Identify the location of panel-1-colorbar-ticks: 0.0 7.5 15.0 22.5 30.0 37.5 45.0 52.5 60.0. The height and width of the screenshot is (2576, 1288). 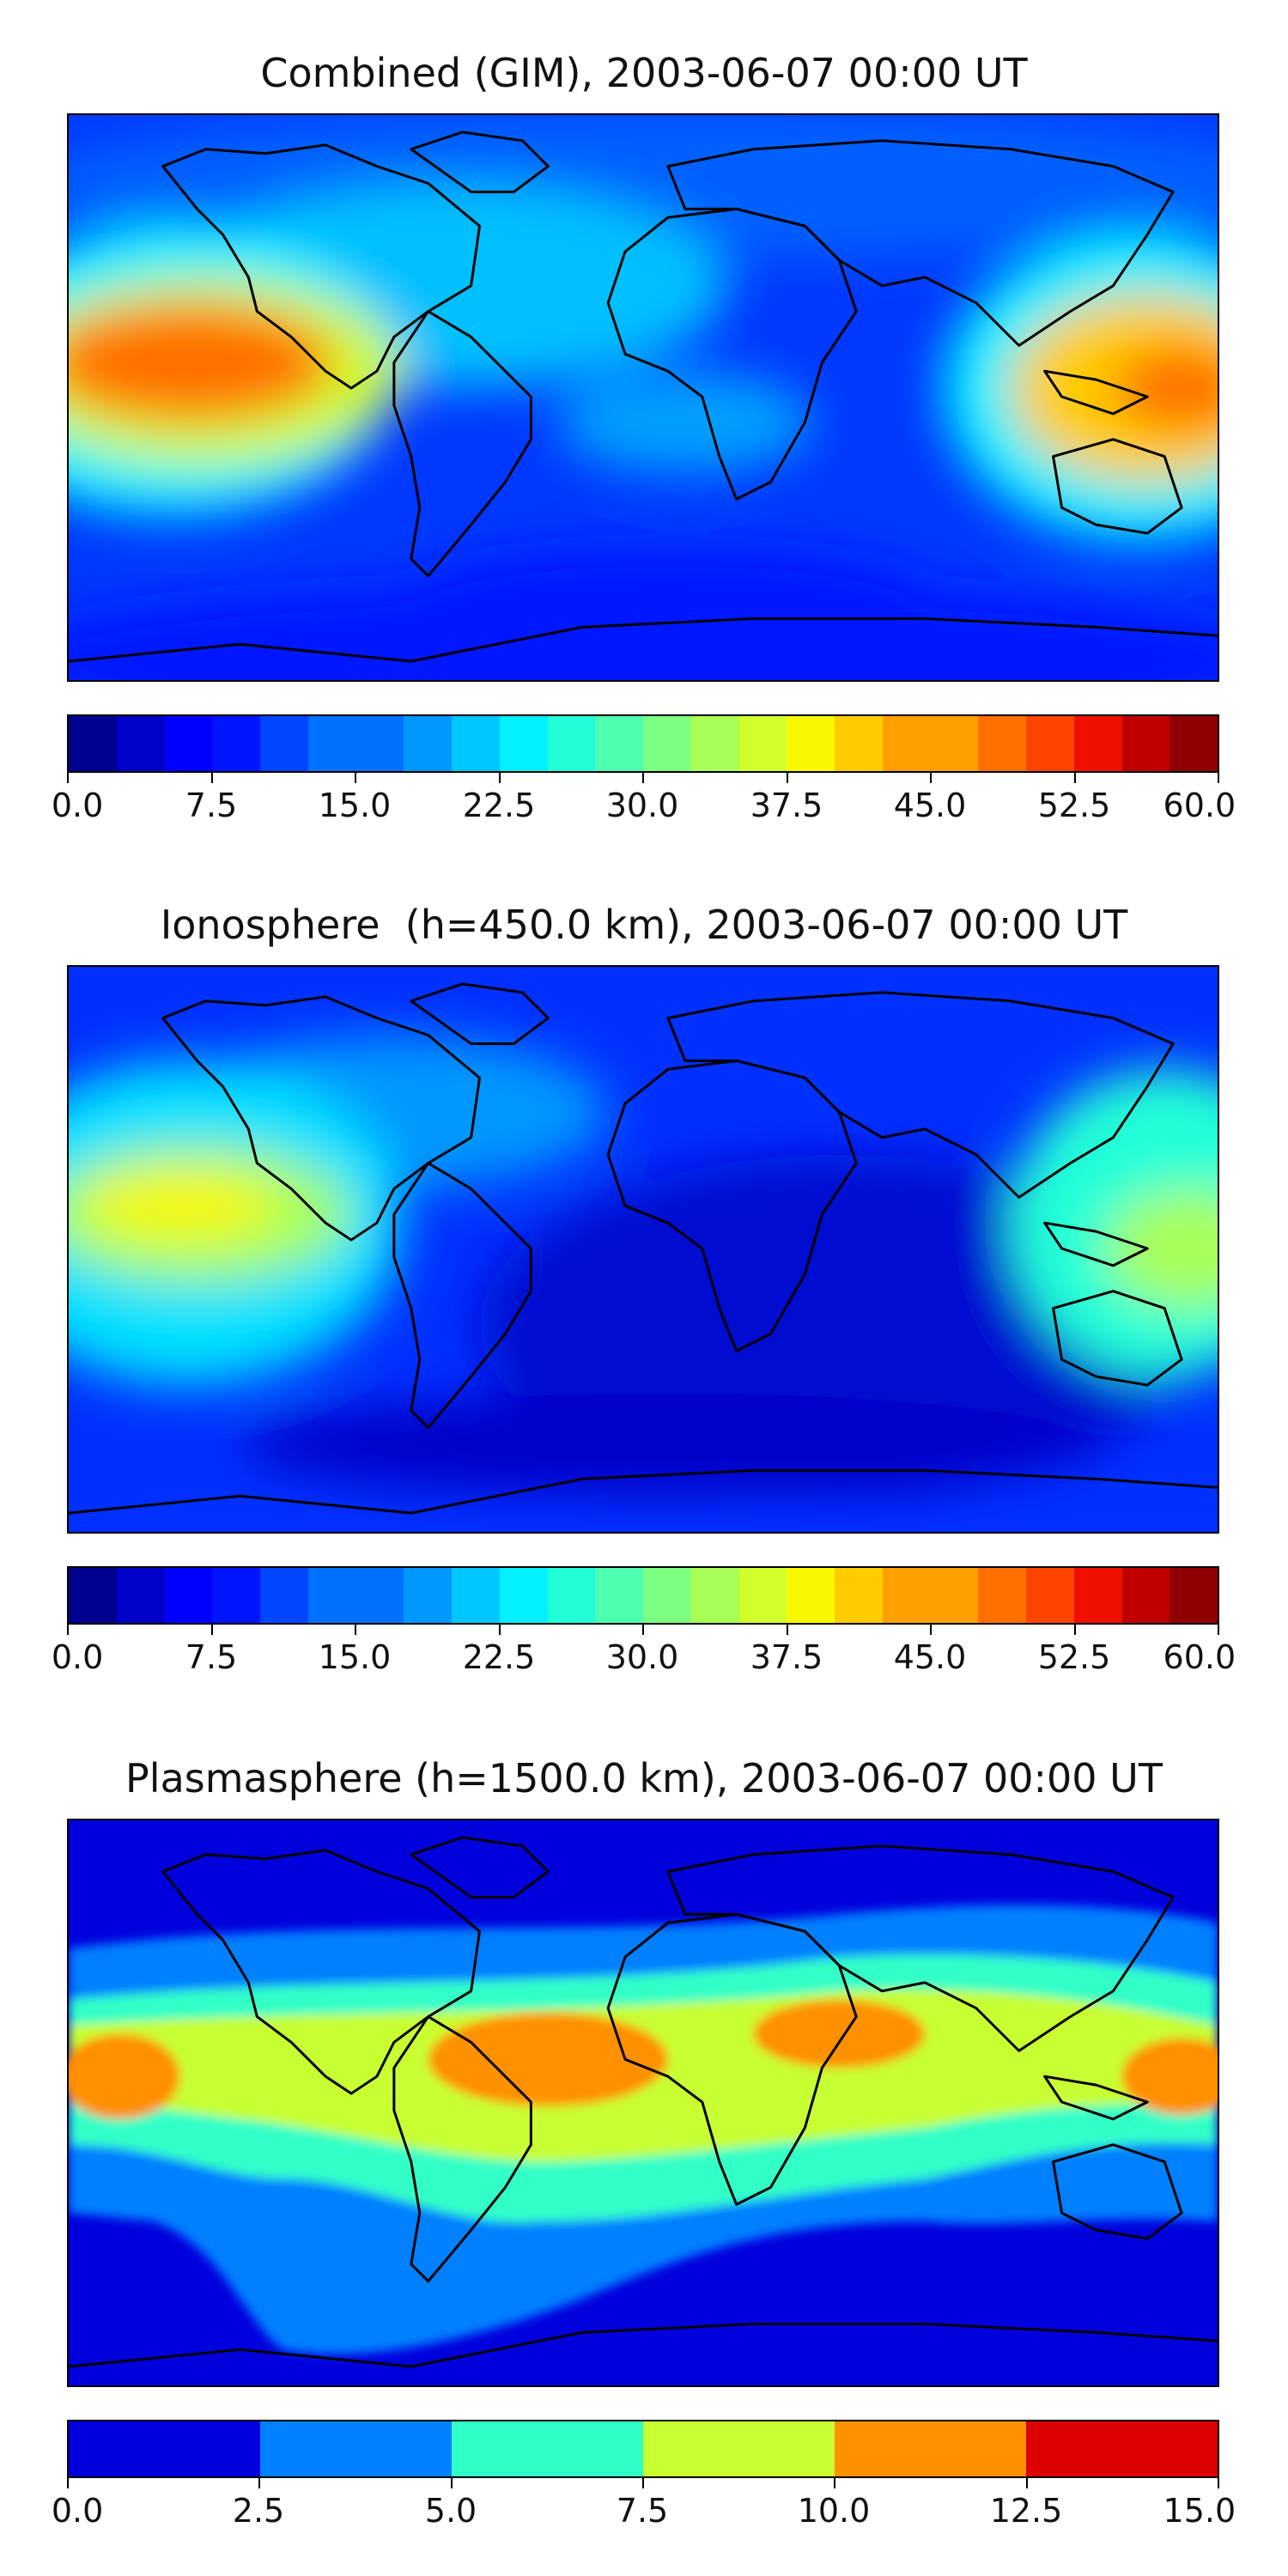
(644, 799).